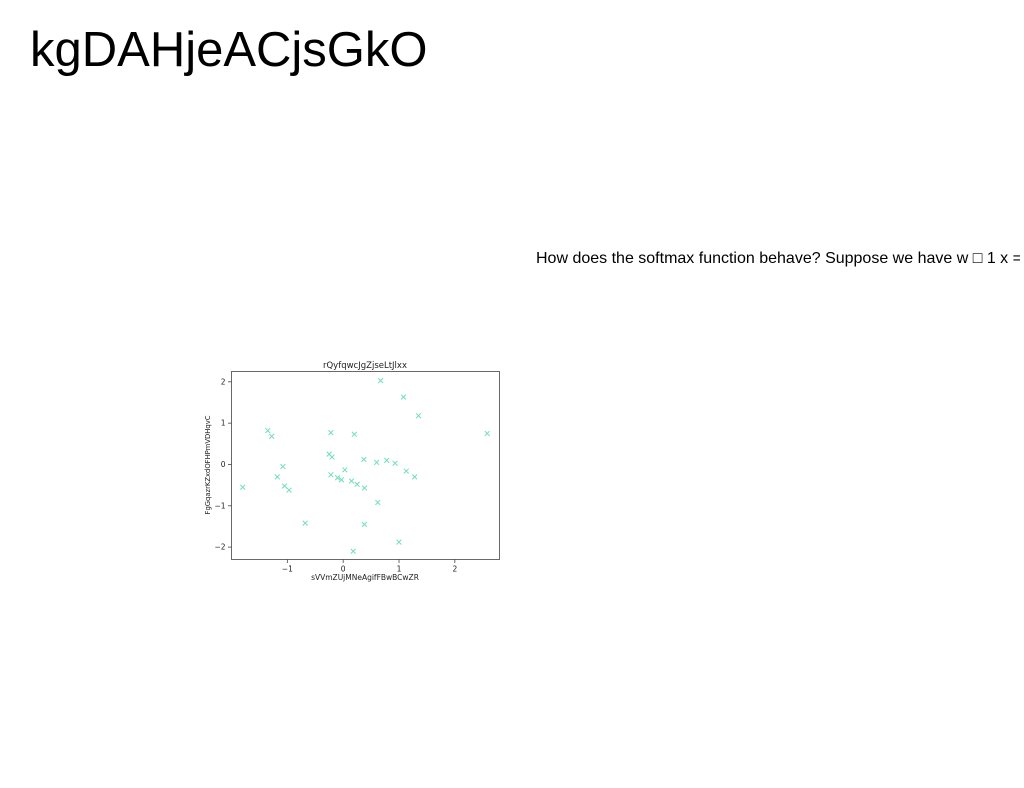  I want to click on plot-frame, so click(365, 465).